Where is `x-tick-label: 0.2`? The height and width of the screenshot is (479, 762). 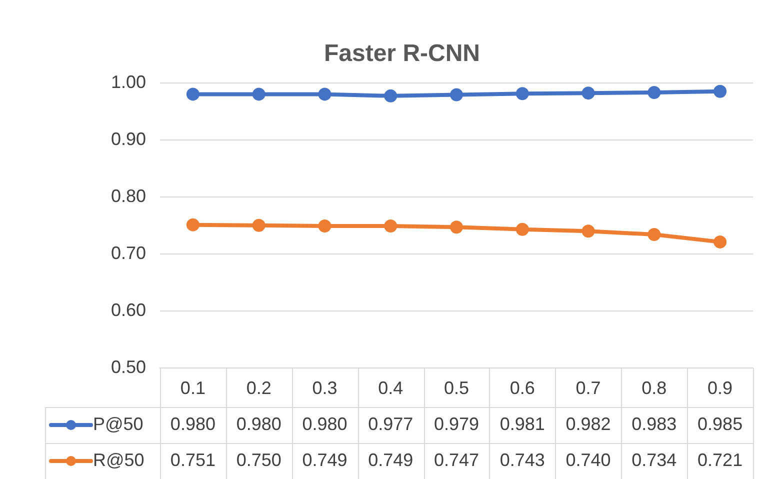 x-tick-label: 0.2 is located at coordinates (259, 388).